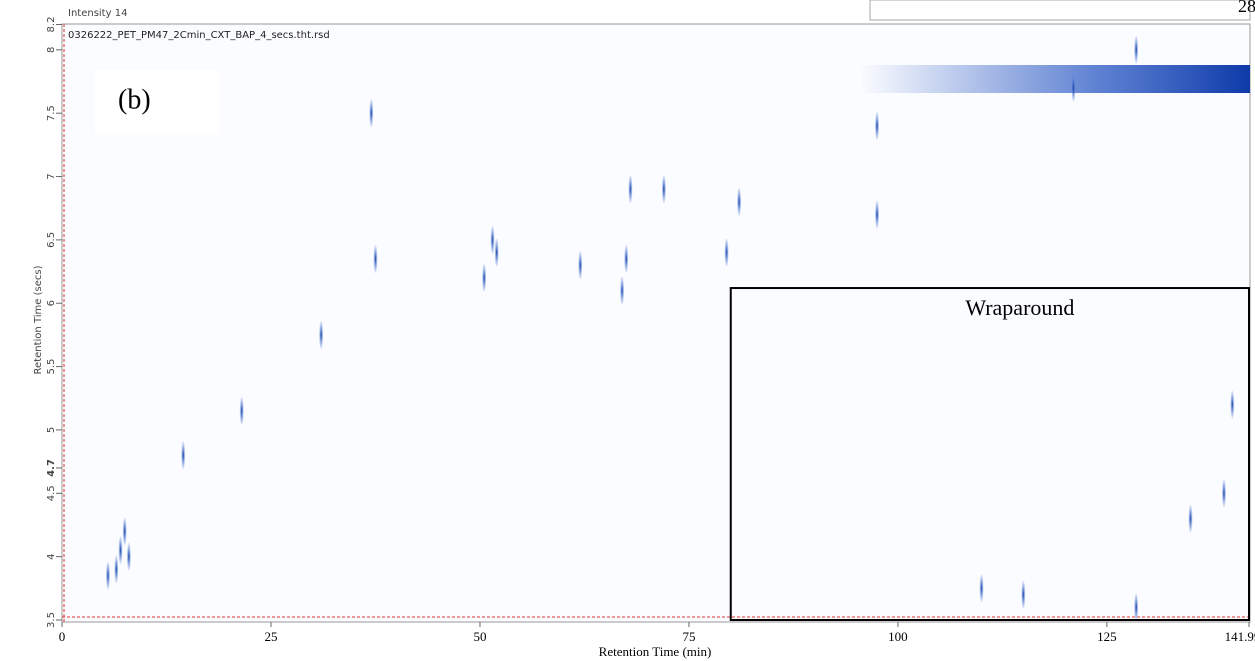 This screenshot has height=661, width=1255. What do you see at coordinates (51, 430) in the screenshot?
I see `y-tick-label: 5` at bounding box center [51, 430].